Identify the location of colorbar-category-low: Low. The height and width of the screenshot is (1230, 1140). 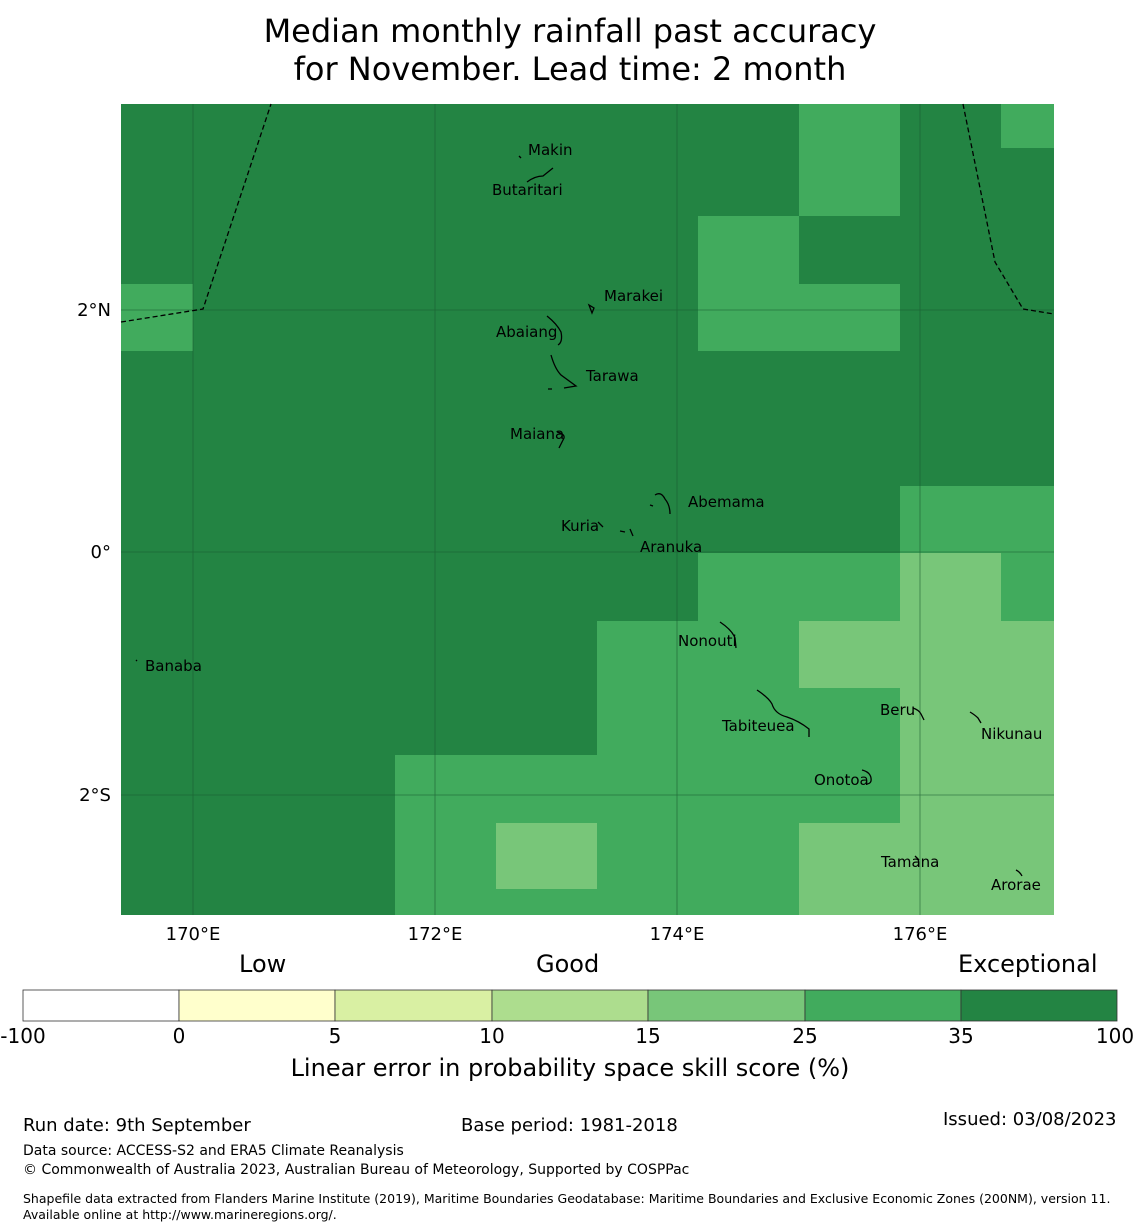
(263, 964).